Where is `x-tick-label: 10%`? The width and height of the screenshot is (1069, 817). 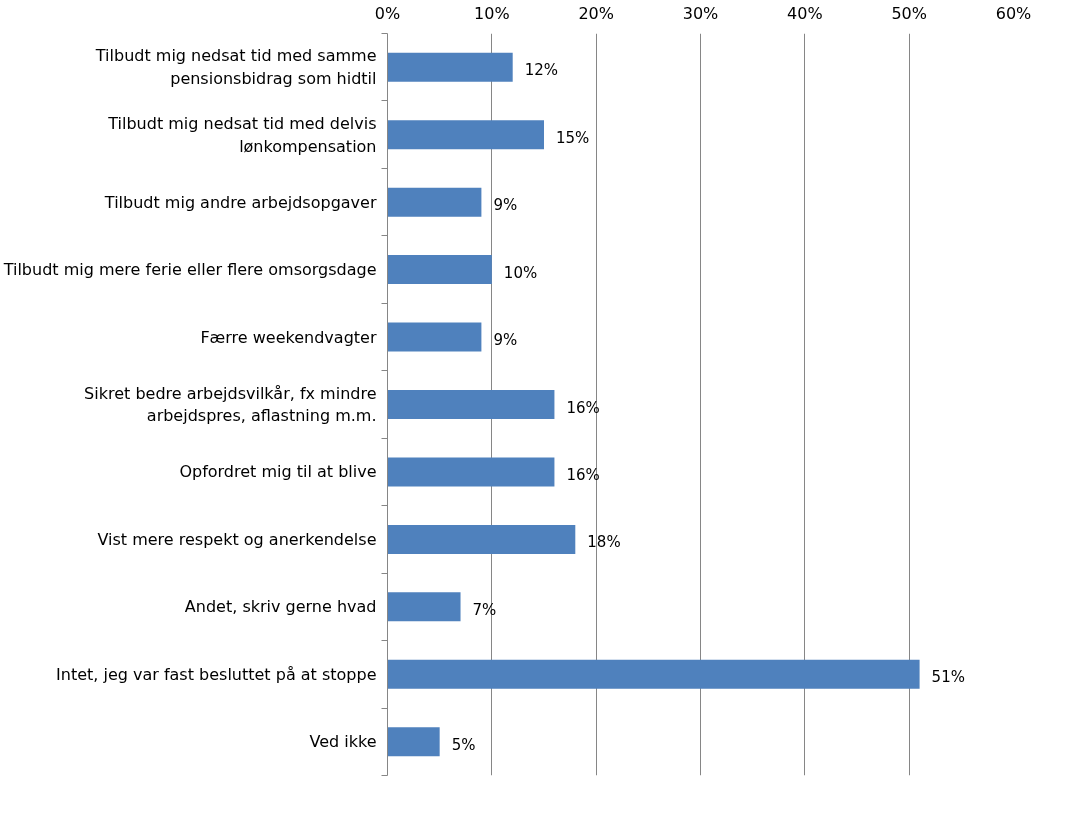 x-tick-label: 10% is located at coordinates (492, 13).